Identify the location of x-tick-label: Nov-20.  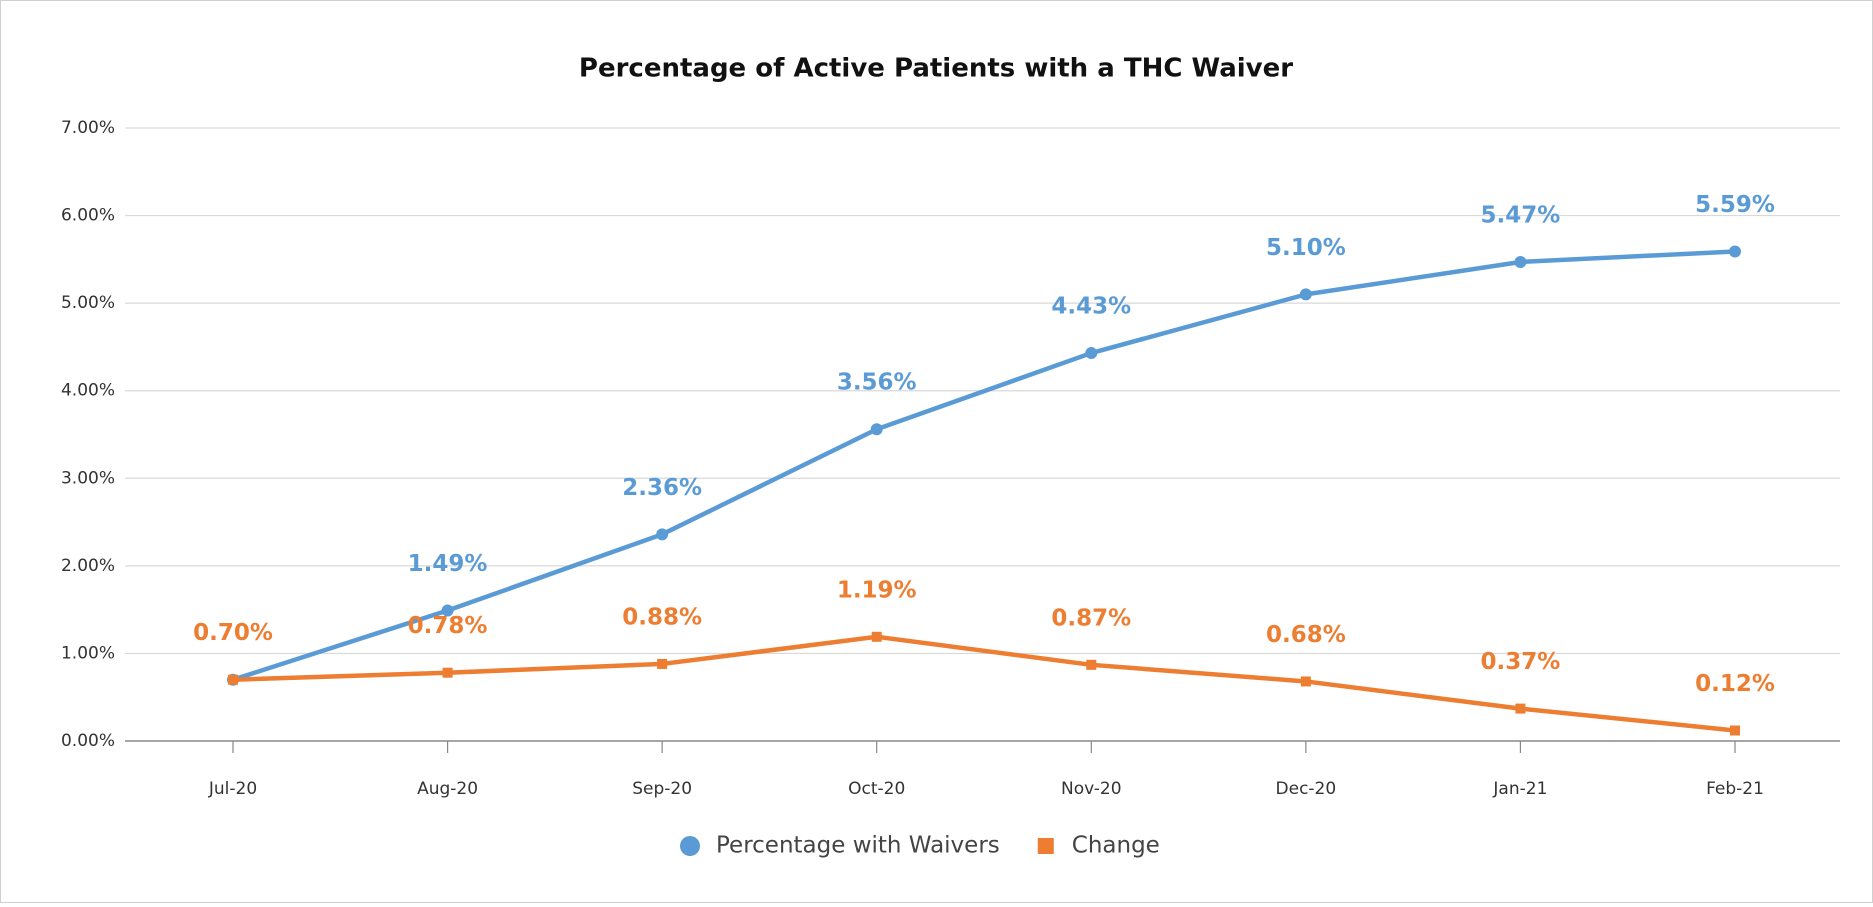
(1091, 789).